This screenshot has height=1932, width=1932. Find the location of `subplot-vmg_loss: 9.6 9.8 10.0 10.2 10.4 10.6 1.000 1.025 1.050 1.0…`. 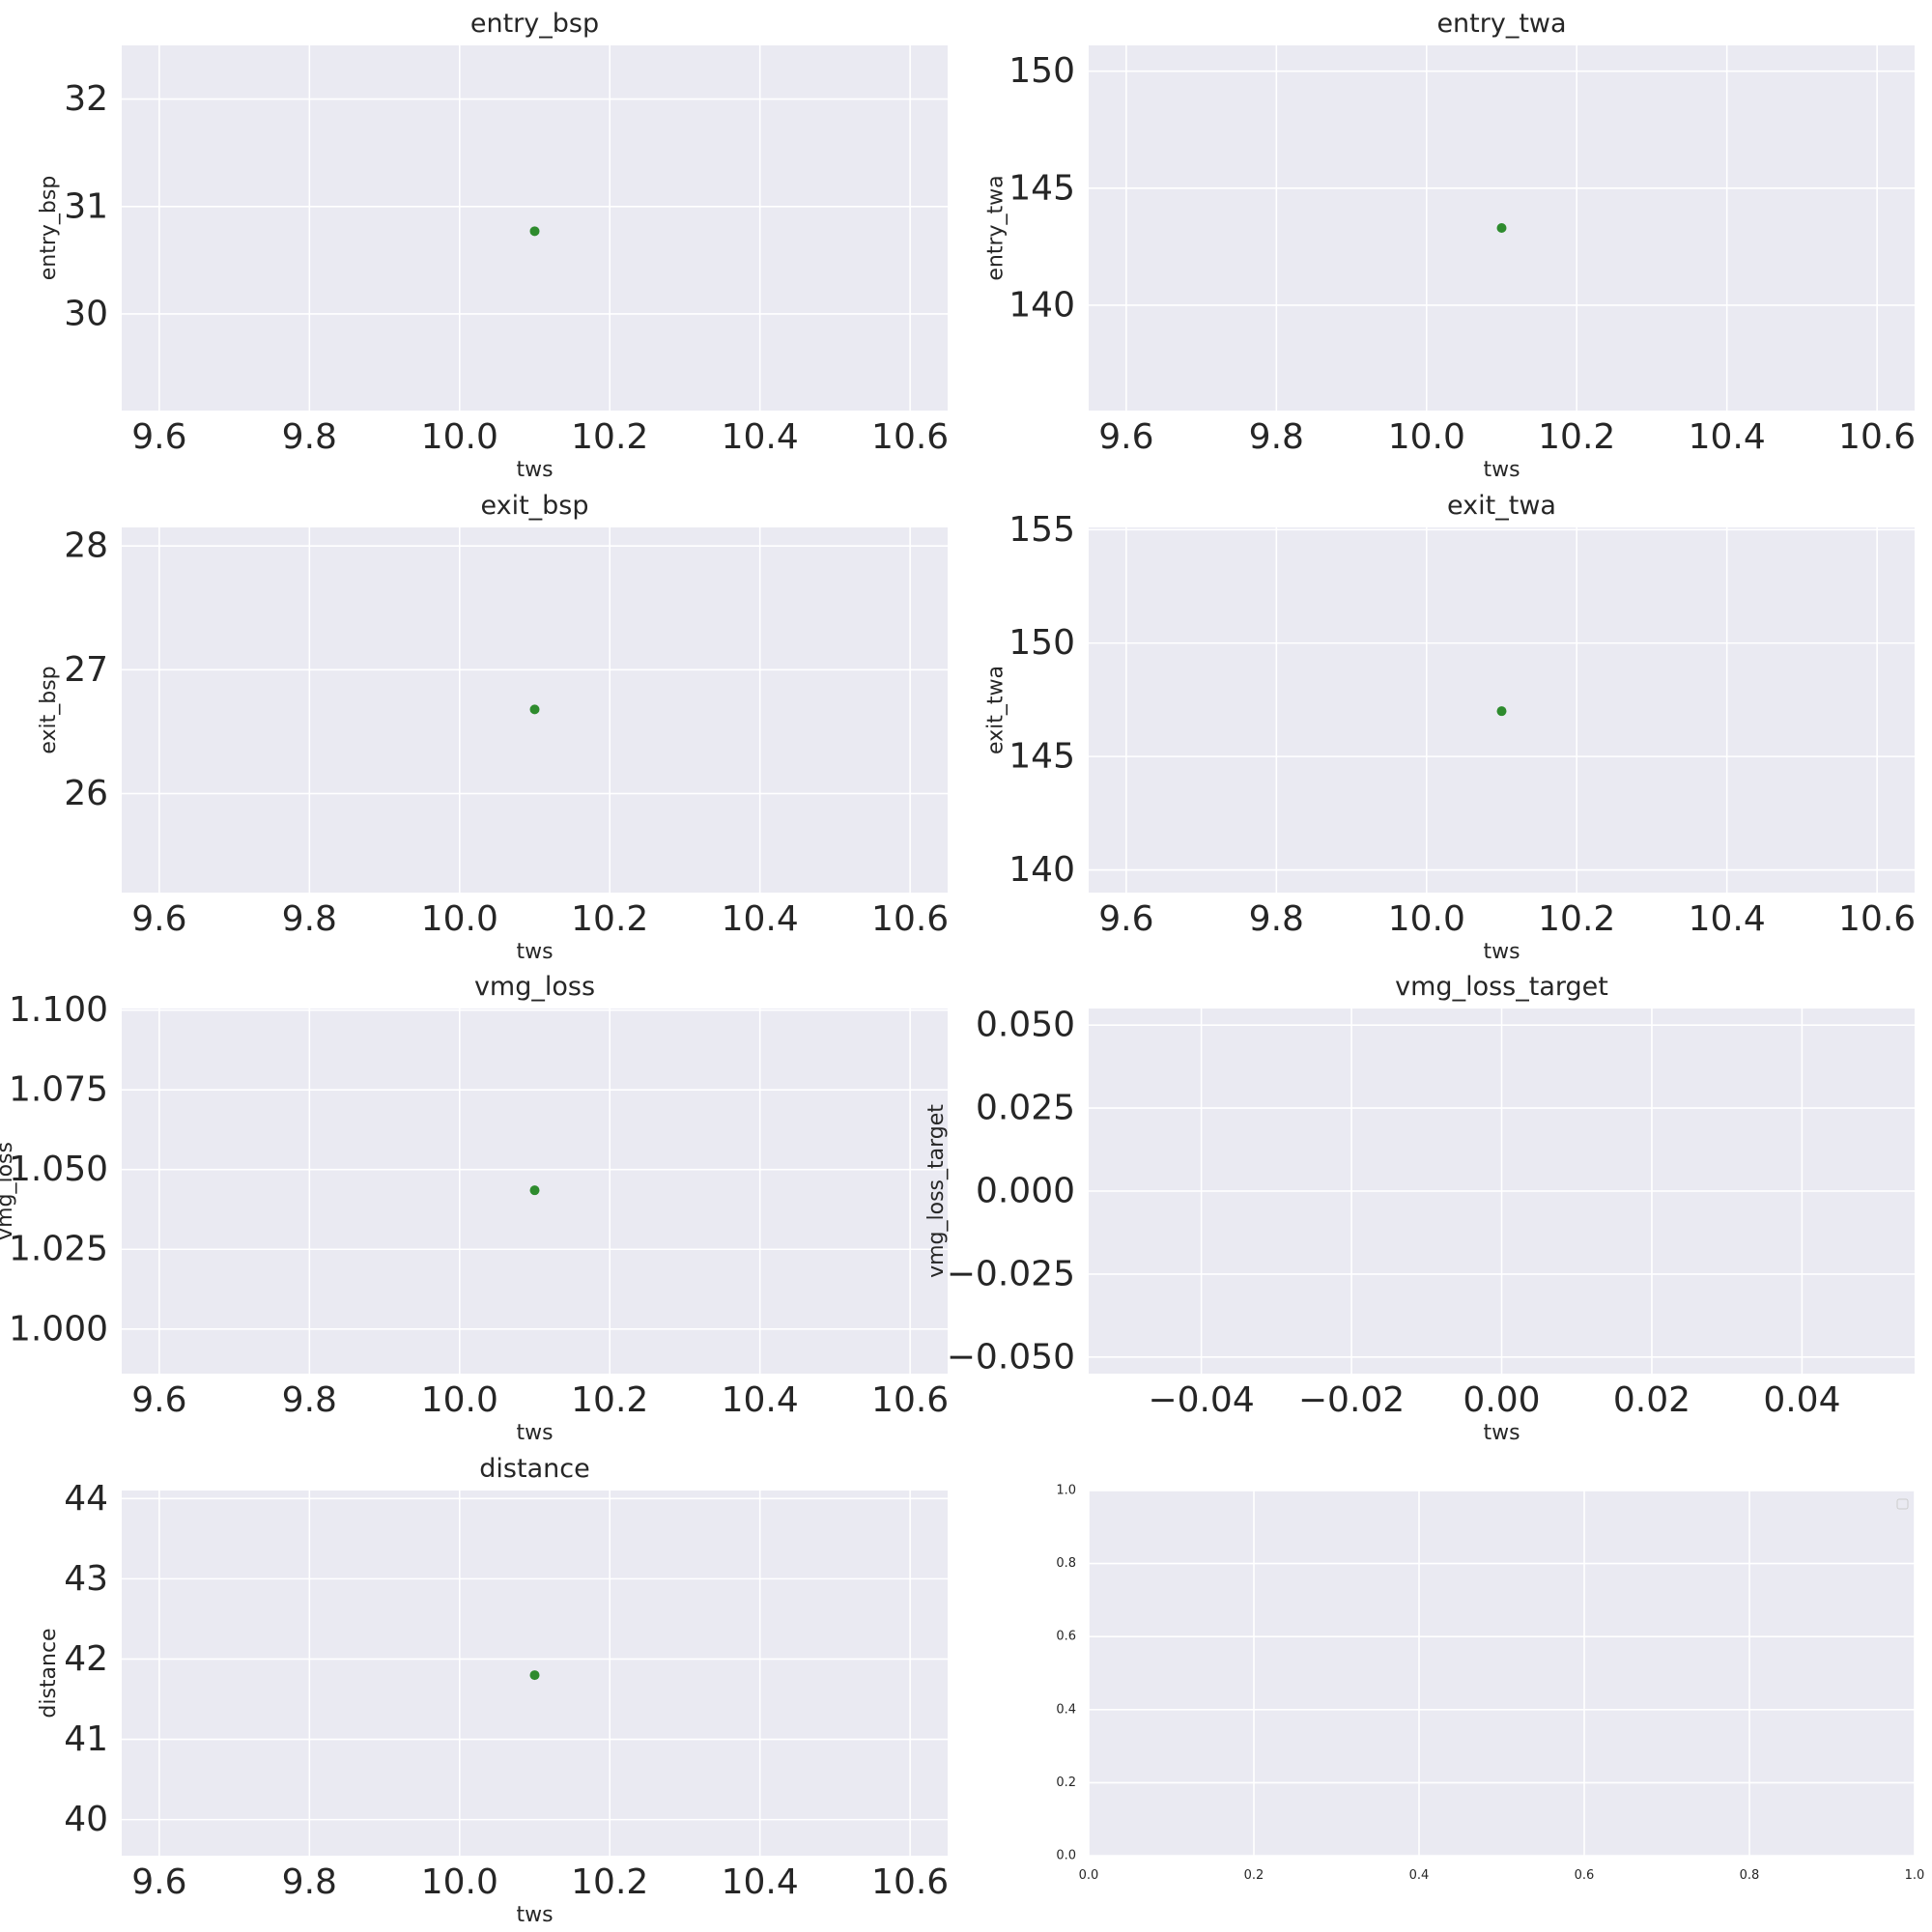

subplot-vmg_loss: 9.6 9.8 10.0 10.2 10.4 10.6 1.000 1.025 1.050 1.0… is located at coordinates (474, 1208).